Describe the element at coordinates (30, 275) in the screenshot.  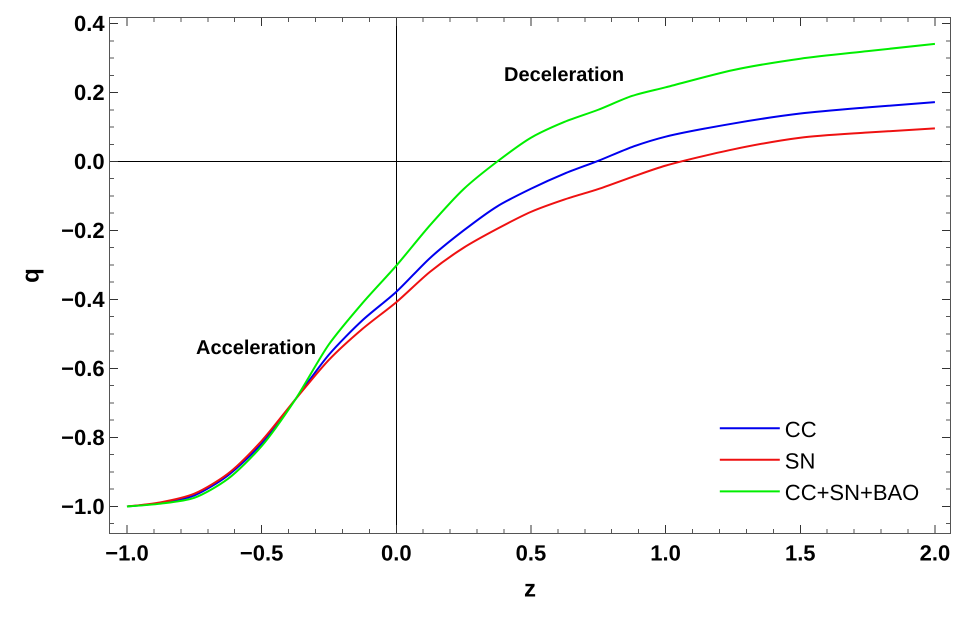
I see `y-axis-title: q` at that location.